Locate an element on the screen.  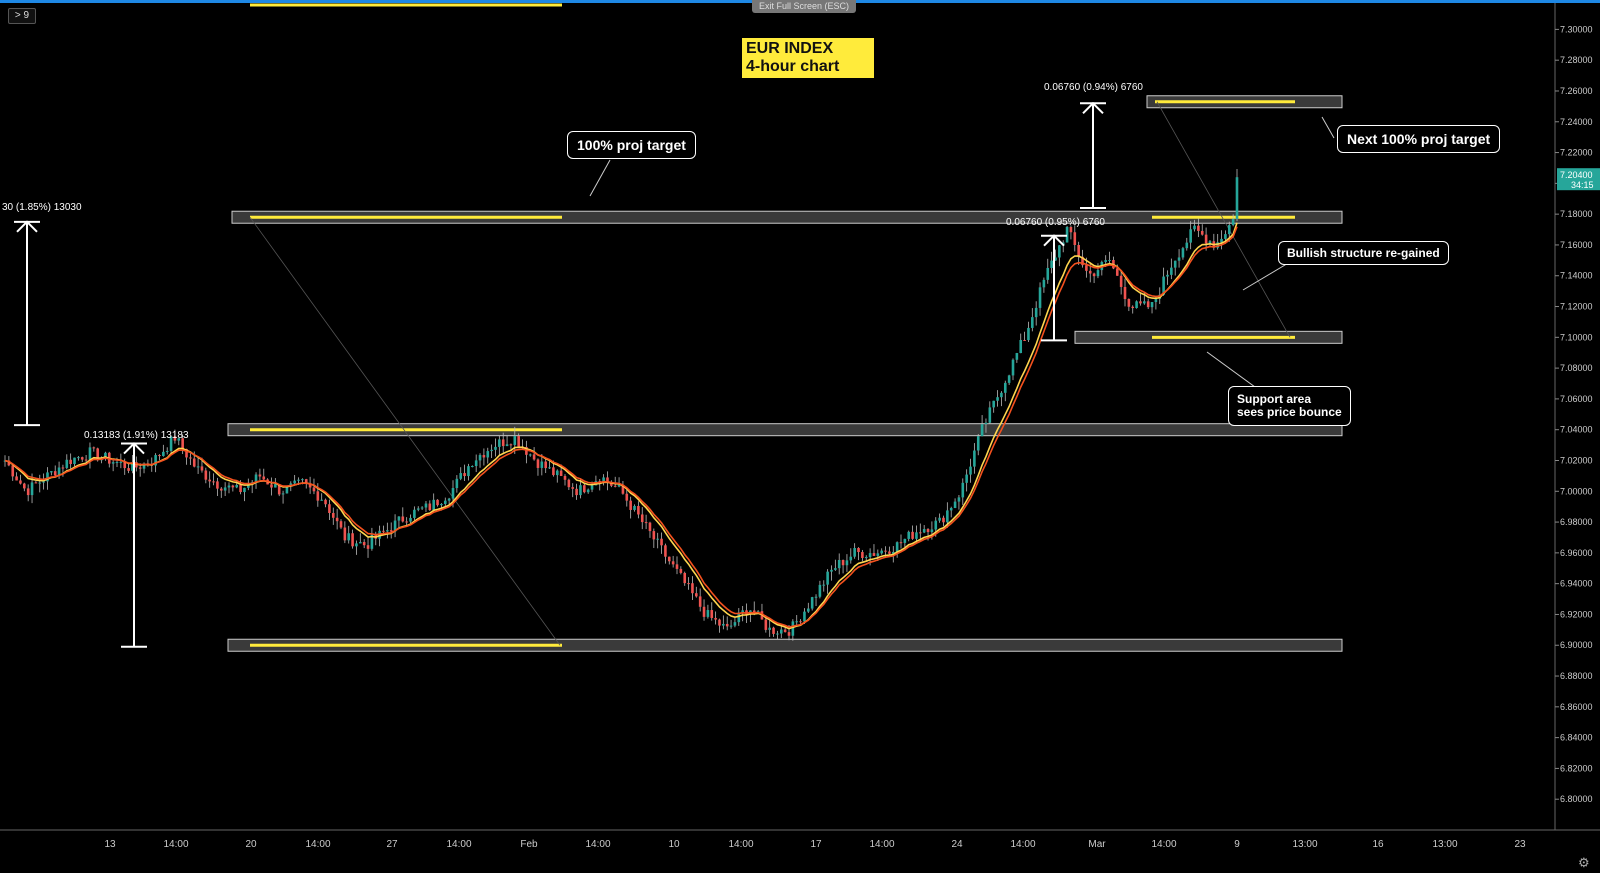
price-tick-label: 7.26000 is located at coordinates (1576, 91).